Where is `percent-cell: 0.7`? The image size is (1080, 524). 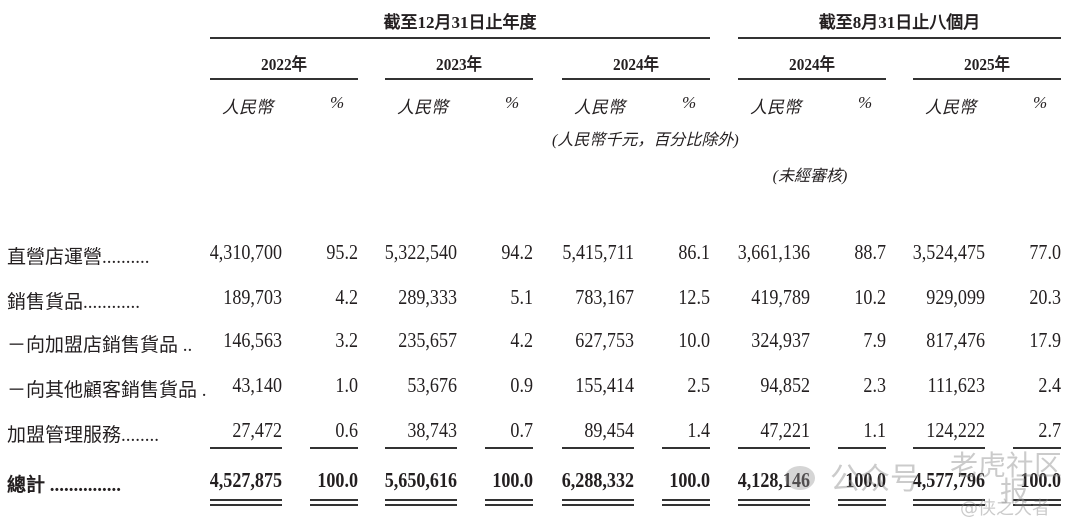 percent-cell: 0.7 is located at coordinates (521, 430).